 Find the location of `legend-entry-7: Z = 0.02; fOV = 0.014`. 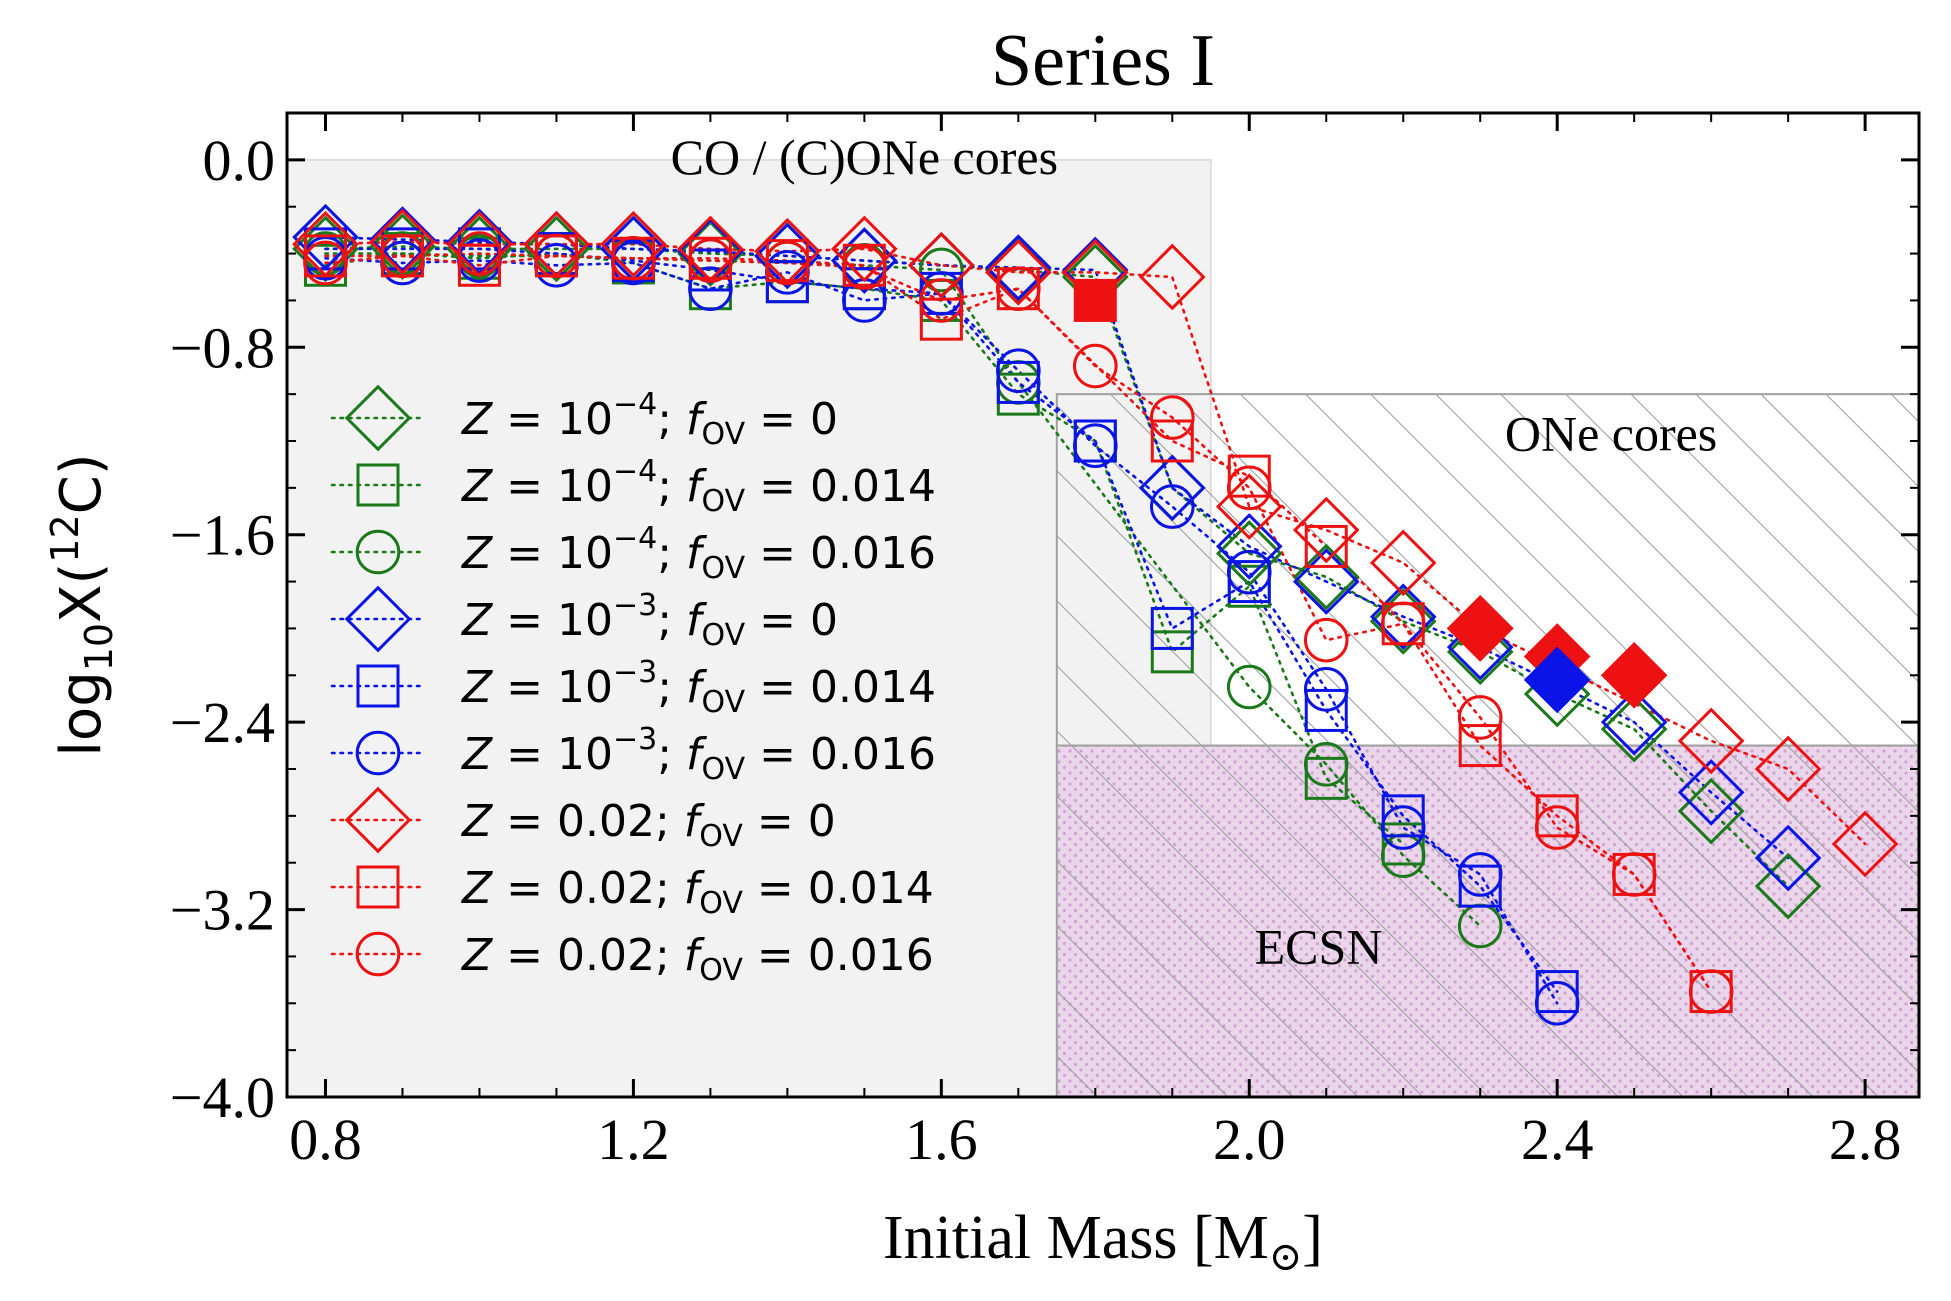

legend-entry-7: Z = 0.02; fOV = 0.014 is located at coordinates (697, 892).